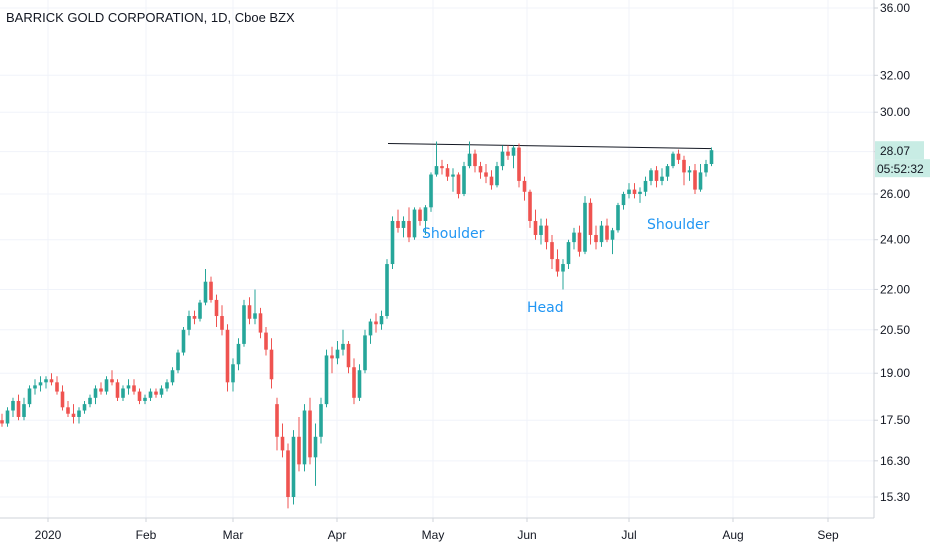  Describe the element at coordinates (437, 530) in the screenshot. I see `time-axis: 2020 Feb Mar Apr May Jun Jul Aug Sep` at that location.